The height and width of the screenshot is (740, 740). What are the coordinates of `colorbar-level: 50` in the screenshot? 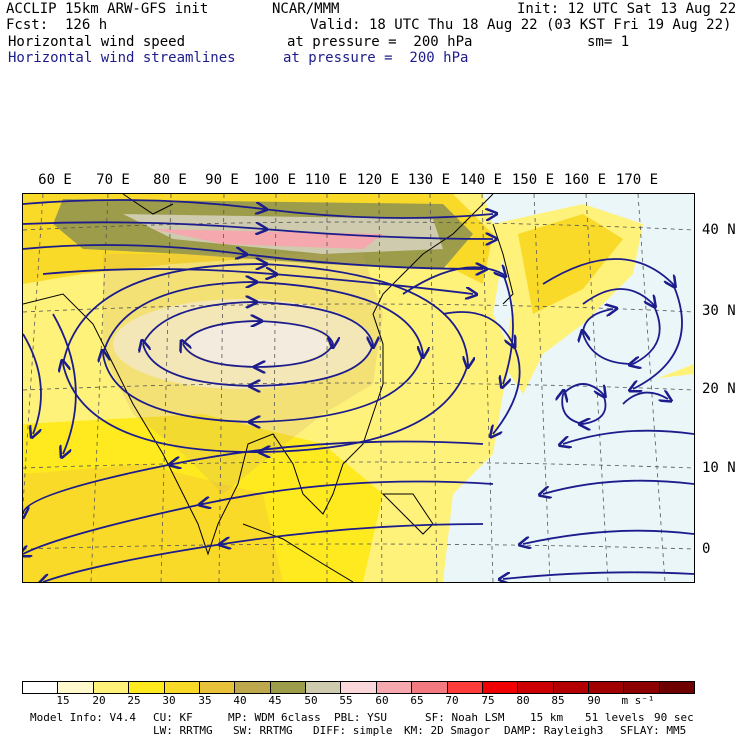 It's located at (311, 700).